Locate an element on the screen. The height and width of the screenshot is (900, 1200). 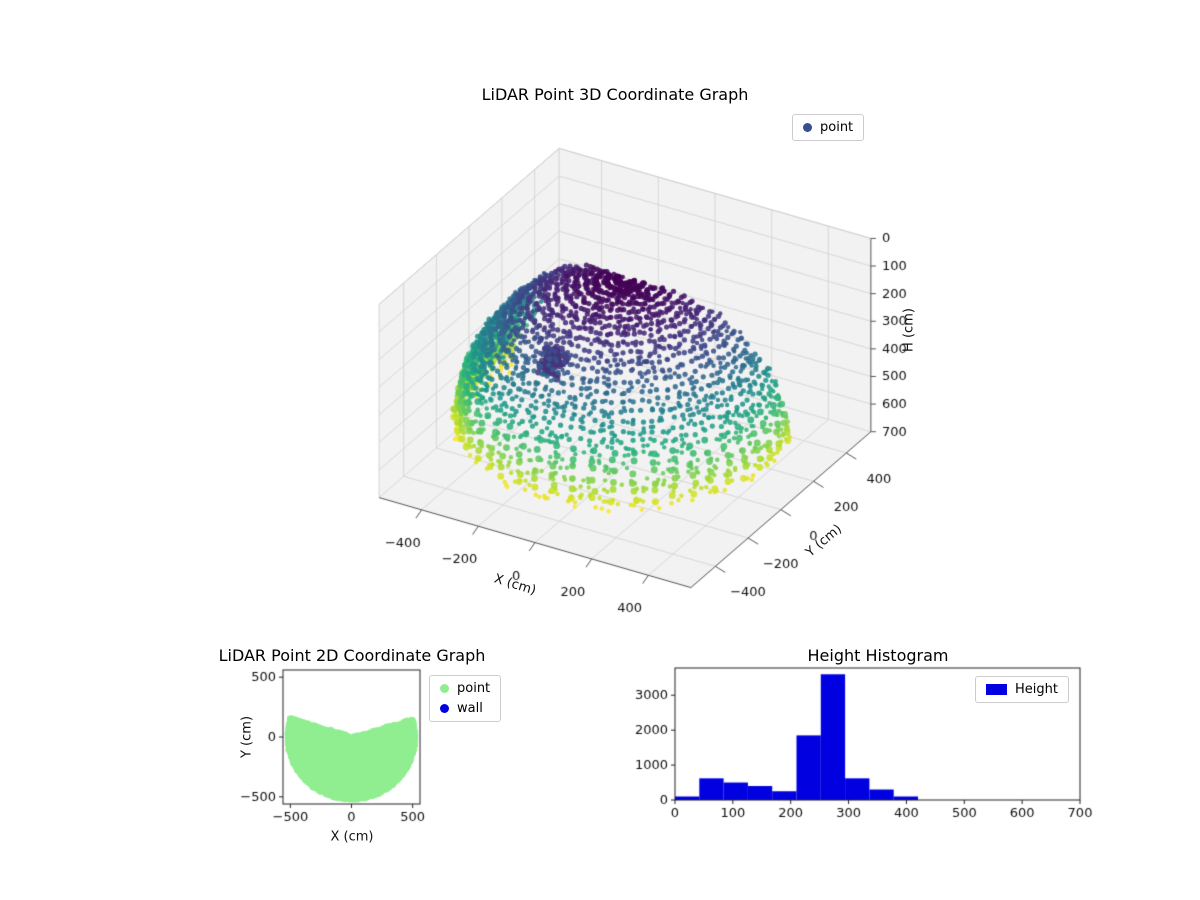
chart3d-h-axis-label: H (cm) is located at coordinates (909, 330).